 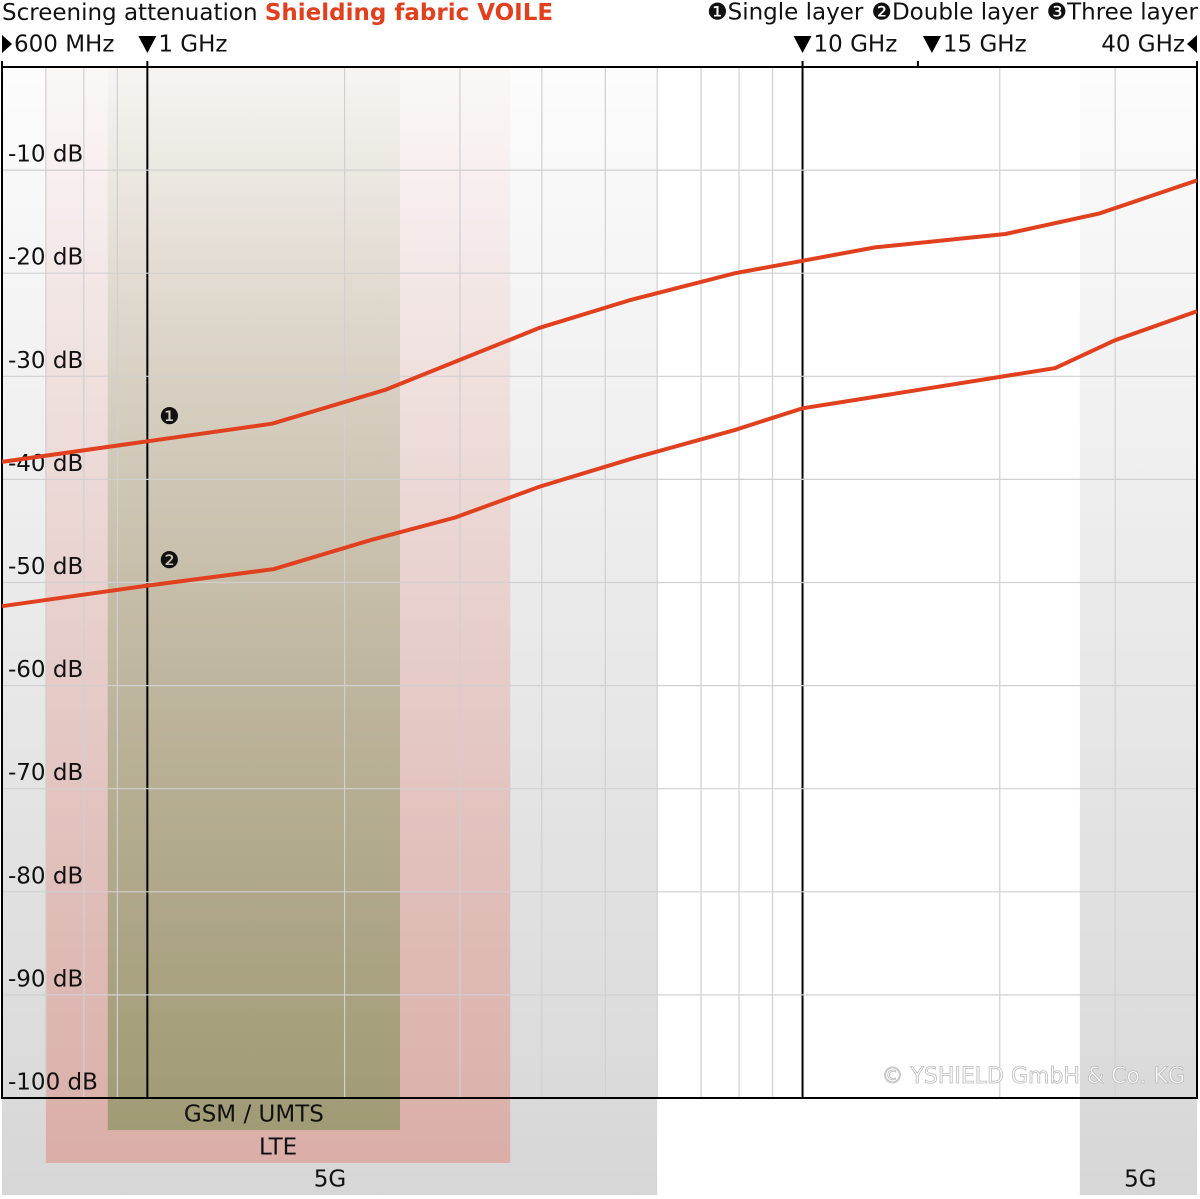 What do you see at coordinates (278, 1148) in the screenshot?
I see `band-label: LTE` at bounding box center [278, 1148].